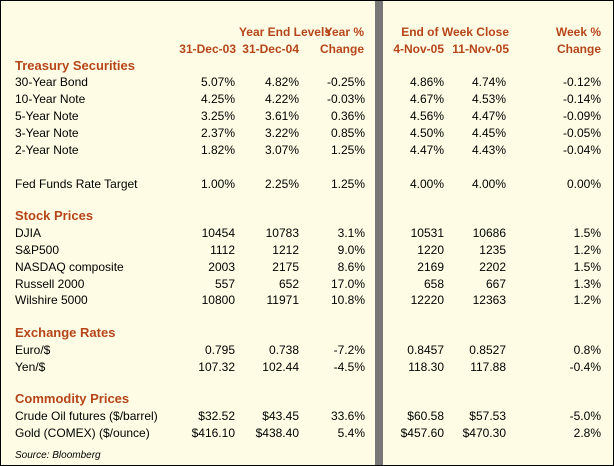  Describe the element at coordinates (283, 350) in the screenshot. I see `cell-value: 0.738` at that location.